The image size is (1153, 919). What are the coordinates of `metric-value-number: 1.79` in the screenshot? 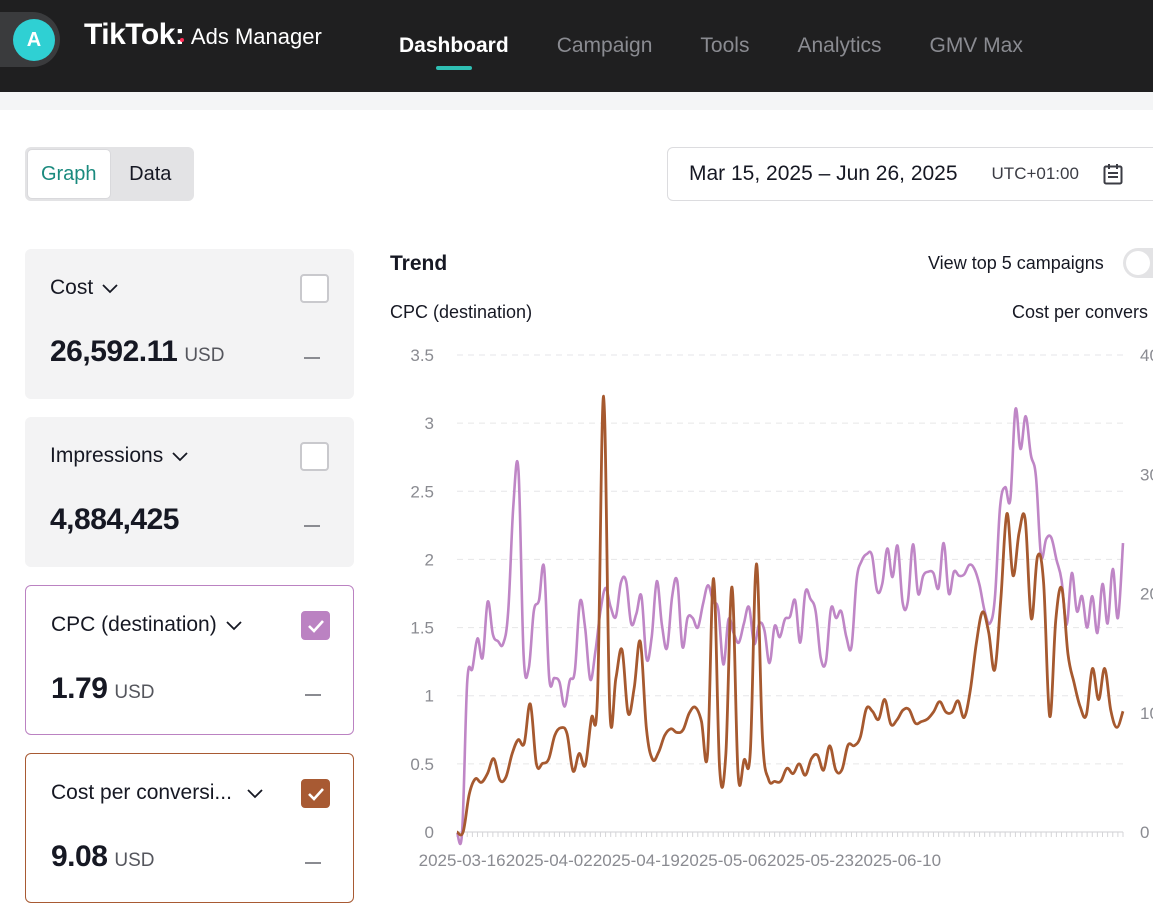 It's located at (79, 688).